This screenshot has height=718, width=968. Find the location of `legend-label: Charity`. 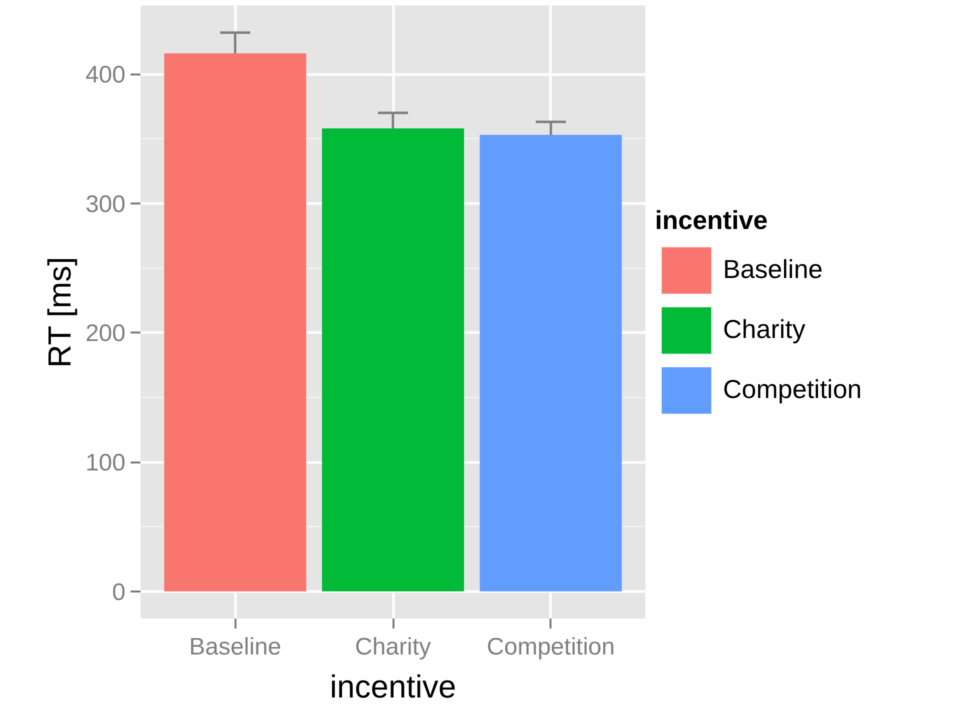

legend-label: Charity is located at coordinates (764, 329).